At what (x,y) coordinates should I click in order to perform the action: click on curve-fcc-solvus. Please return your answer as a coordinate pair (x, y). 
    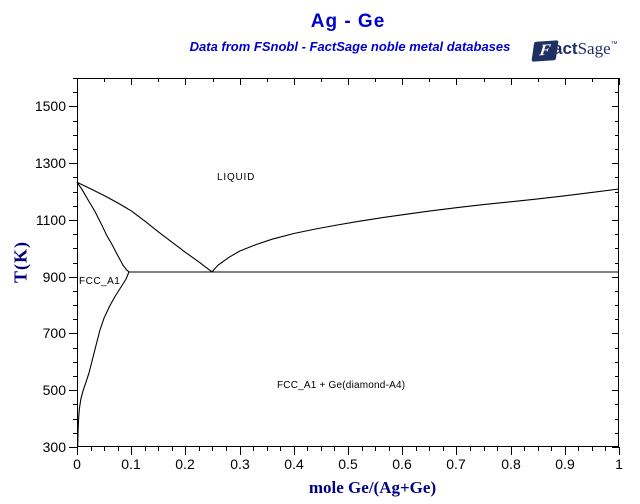
    Looking at the image, I should click on (103, 359).